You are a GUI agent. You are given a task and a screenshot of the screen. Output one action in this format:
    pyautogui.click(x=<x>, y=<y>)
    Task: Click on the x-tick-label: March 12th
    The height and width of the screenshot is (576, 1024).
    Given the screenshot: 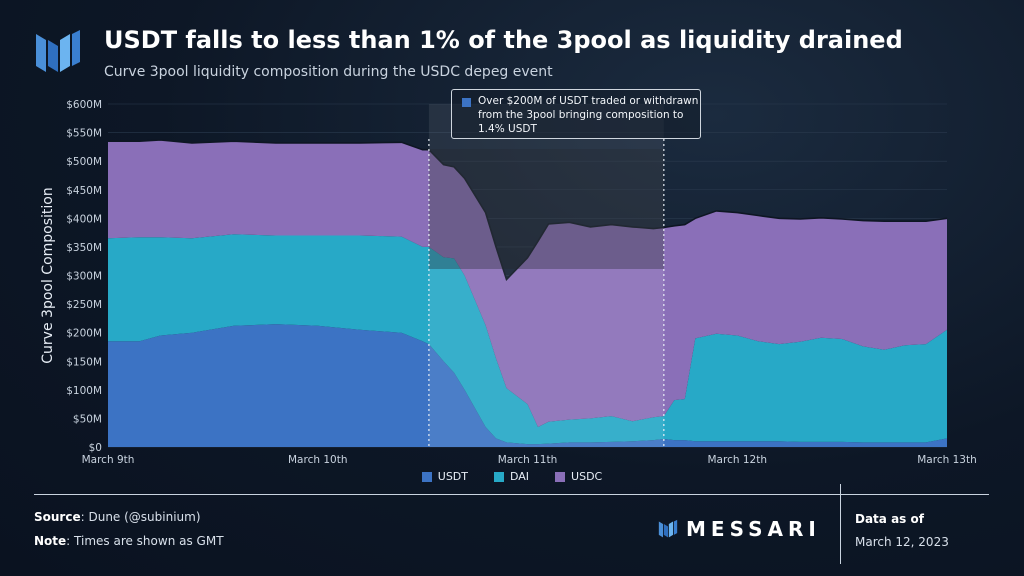 What is the action you would take?
    pyautogui.click(x=737, y=460)
    